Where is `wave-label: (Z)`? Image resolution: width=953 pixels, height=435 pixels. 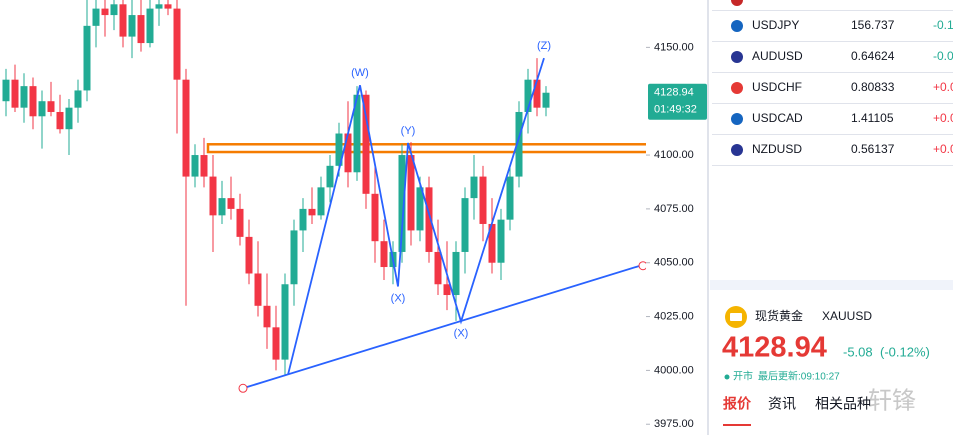 wave-label: (Z) is located at coordinates (544, 46).